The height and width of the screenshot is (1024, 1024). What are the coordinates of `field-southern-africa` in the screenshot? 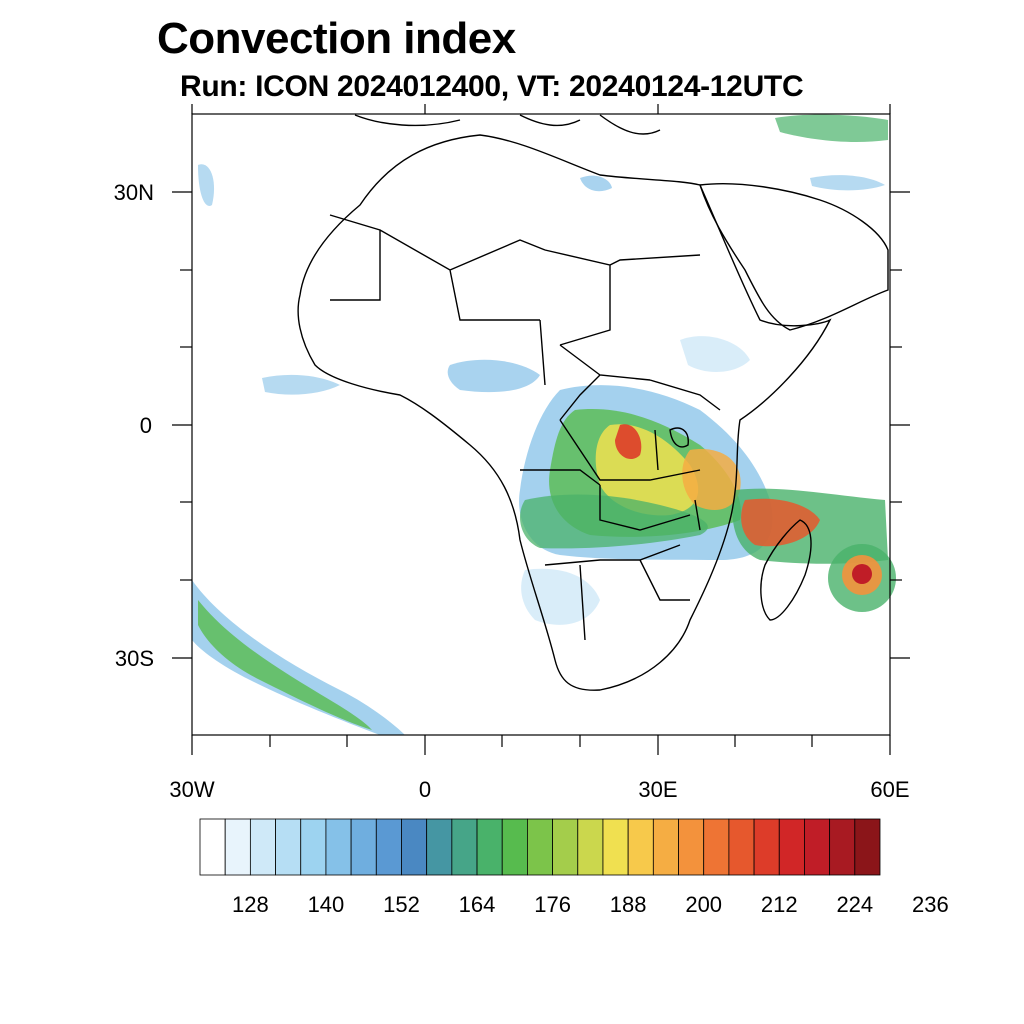 It's located at (560, 596).